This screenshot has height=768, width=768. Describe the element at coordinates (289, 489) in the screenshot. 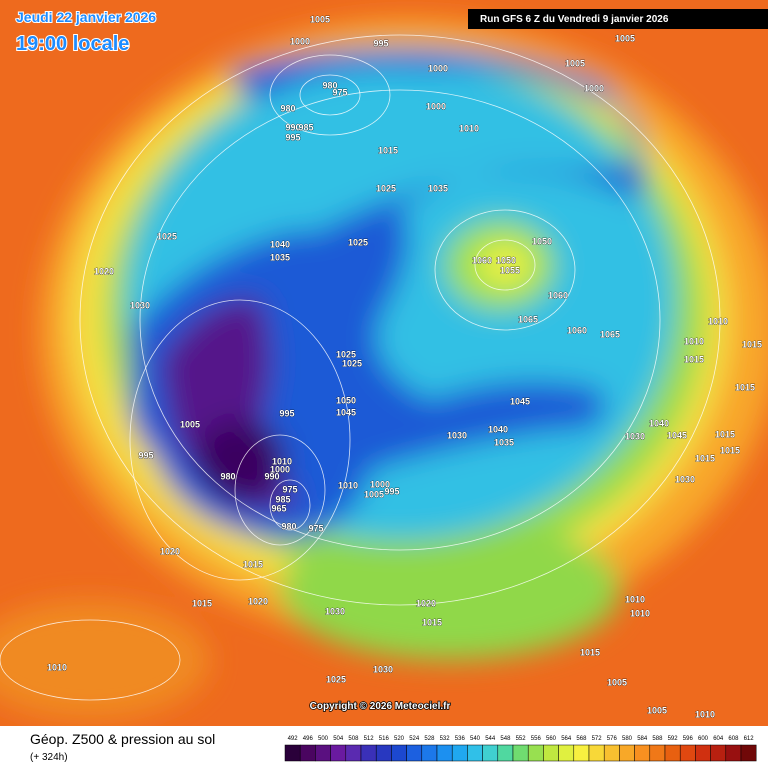

I see `pressure-label: 975` at that location.